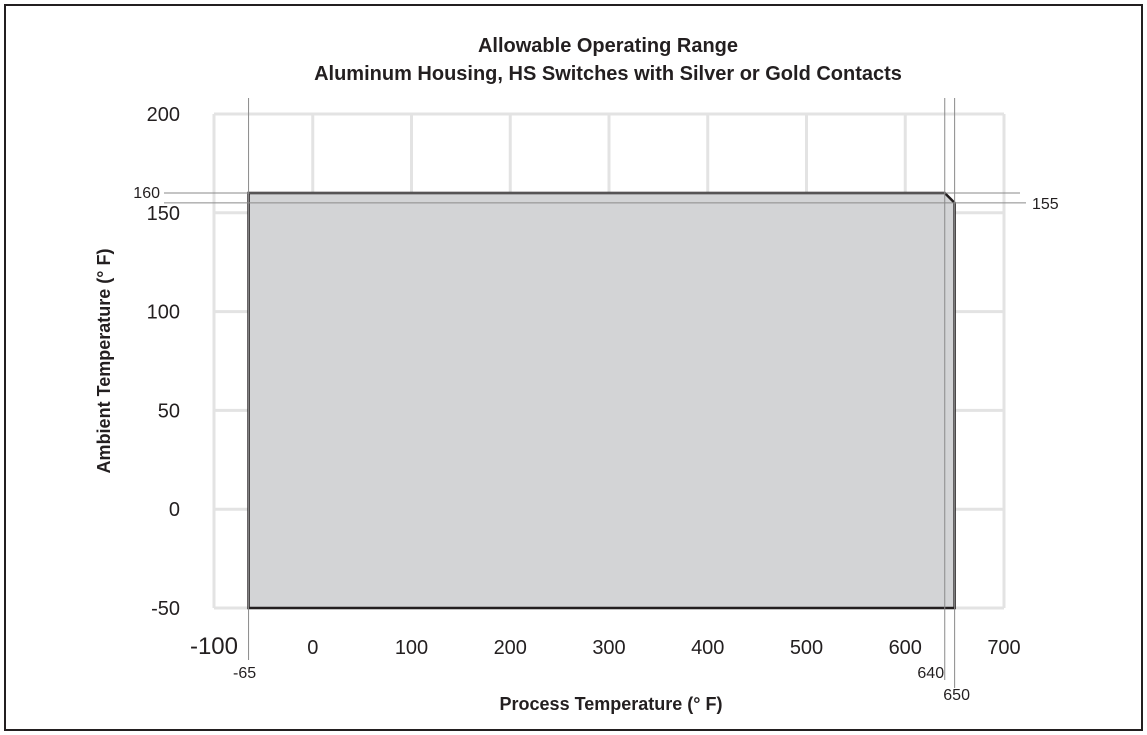  What do you see at coordinates (104, 361) in the screenshot?
I see `y-axis-label: Ambient Temperature (° F)` at bounding box center [104, 361].